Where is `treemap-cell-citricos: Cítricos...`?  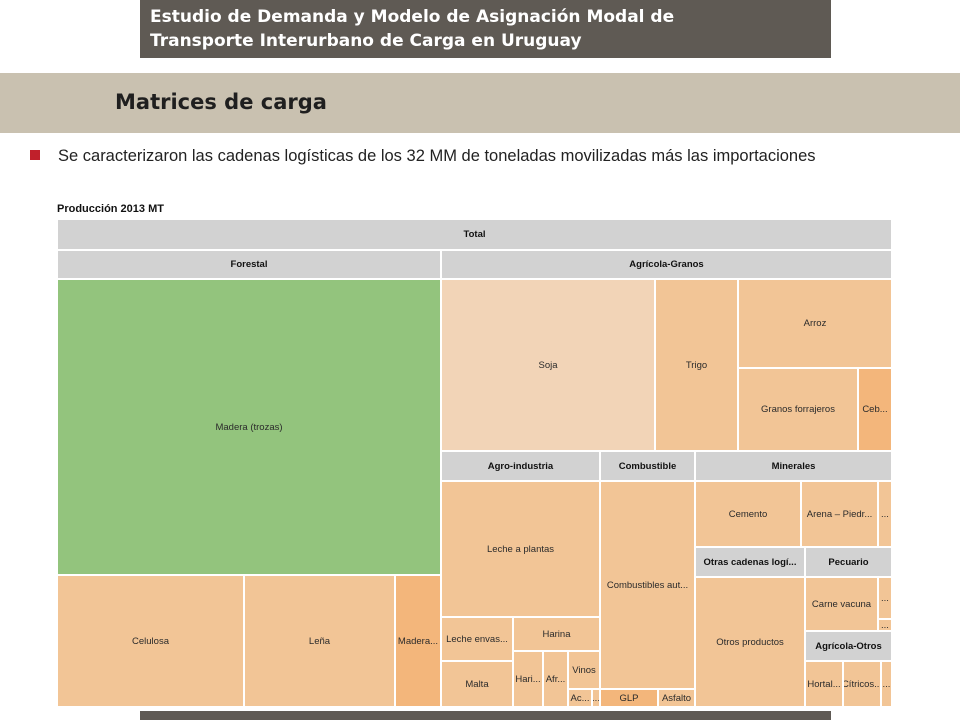 treemap-cell-citricos: Cítricos... is located at coordinates (862, 684).